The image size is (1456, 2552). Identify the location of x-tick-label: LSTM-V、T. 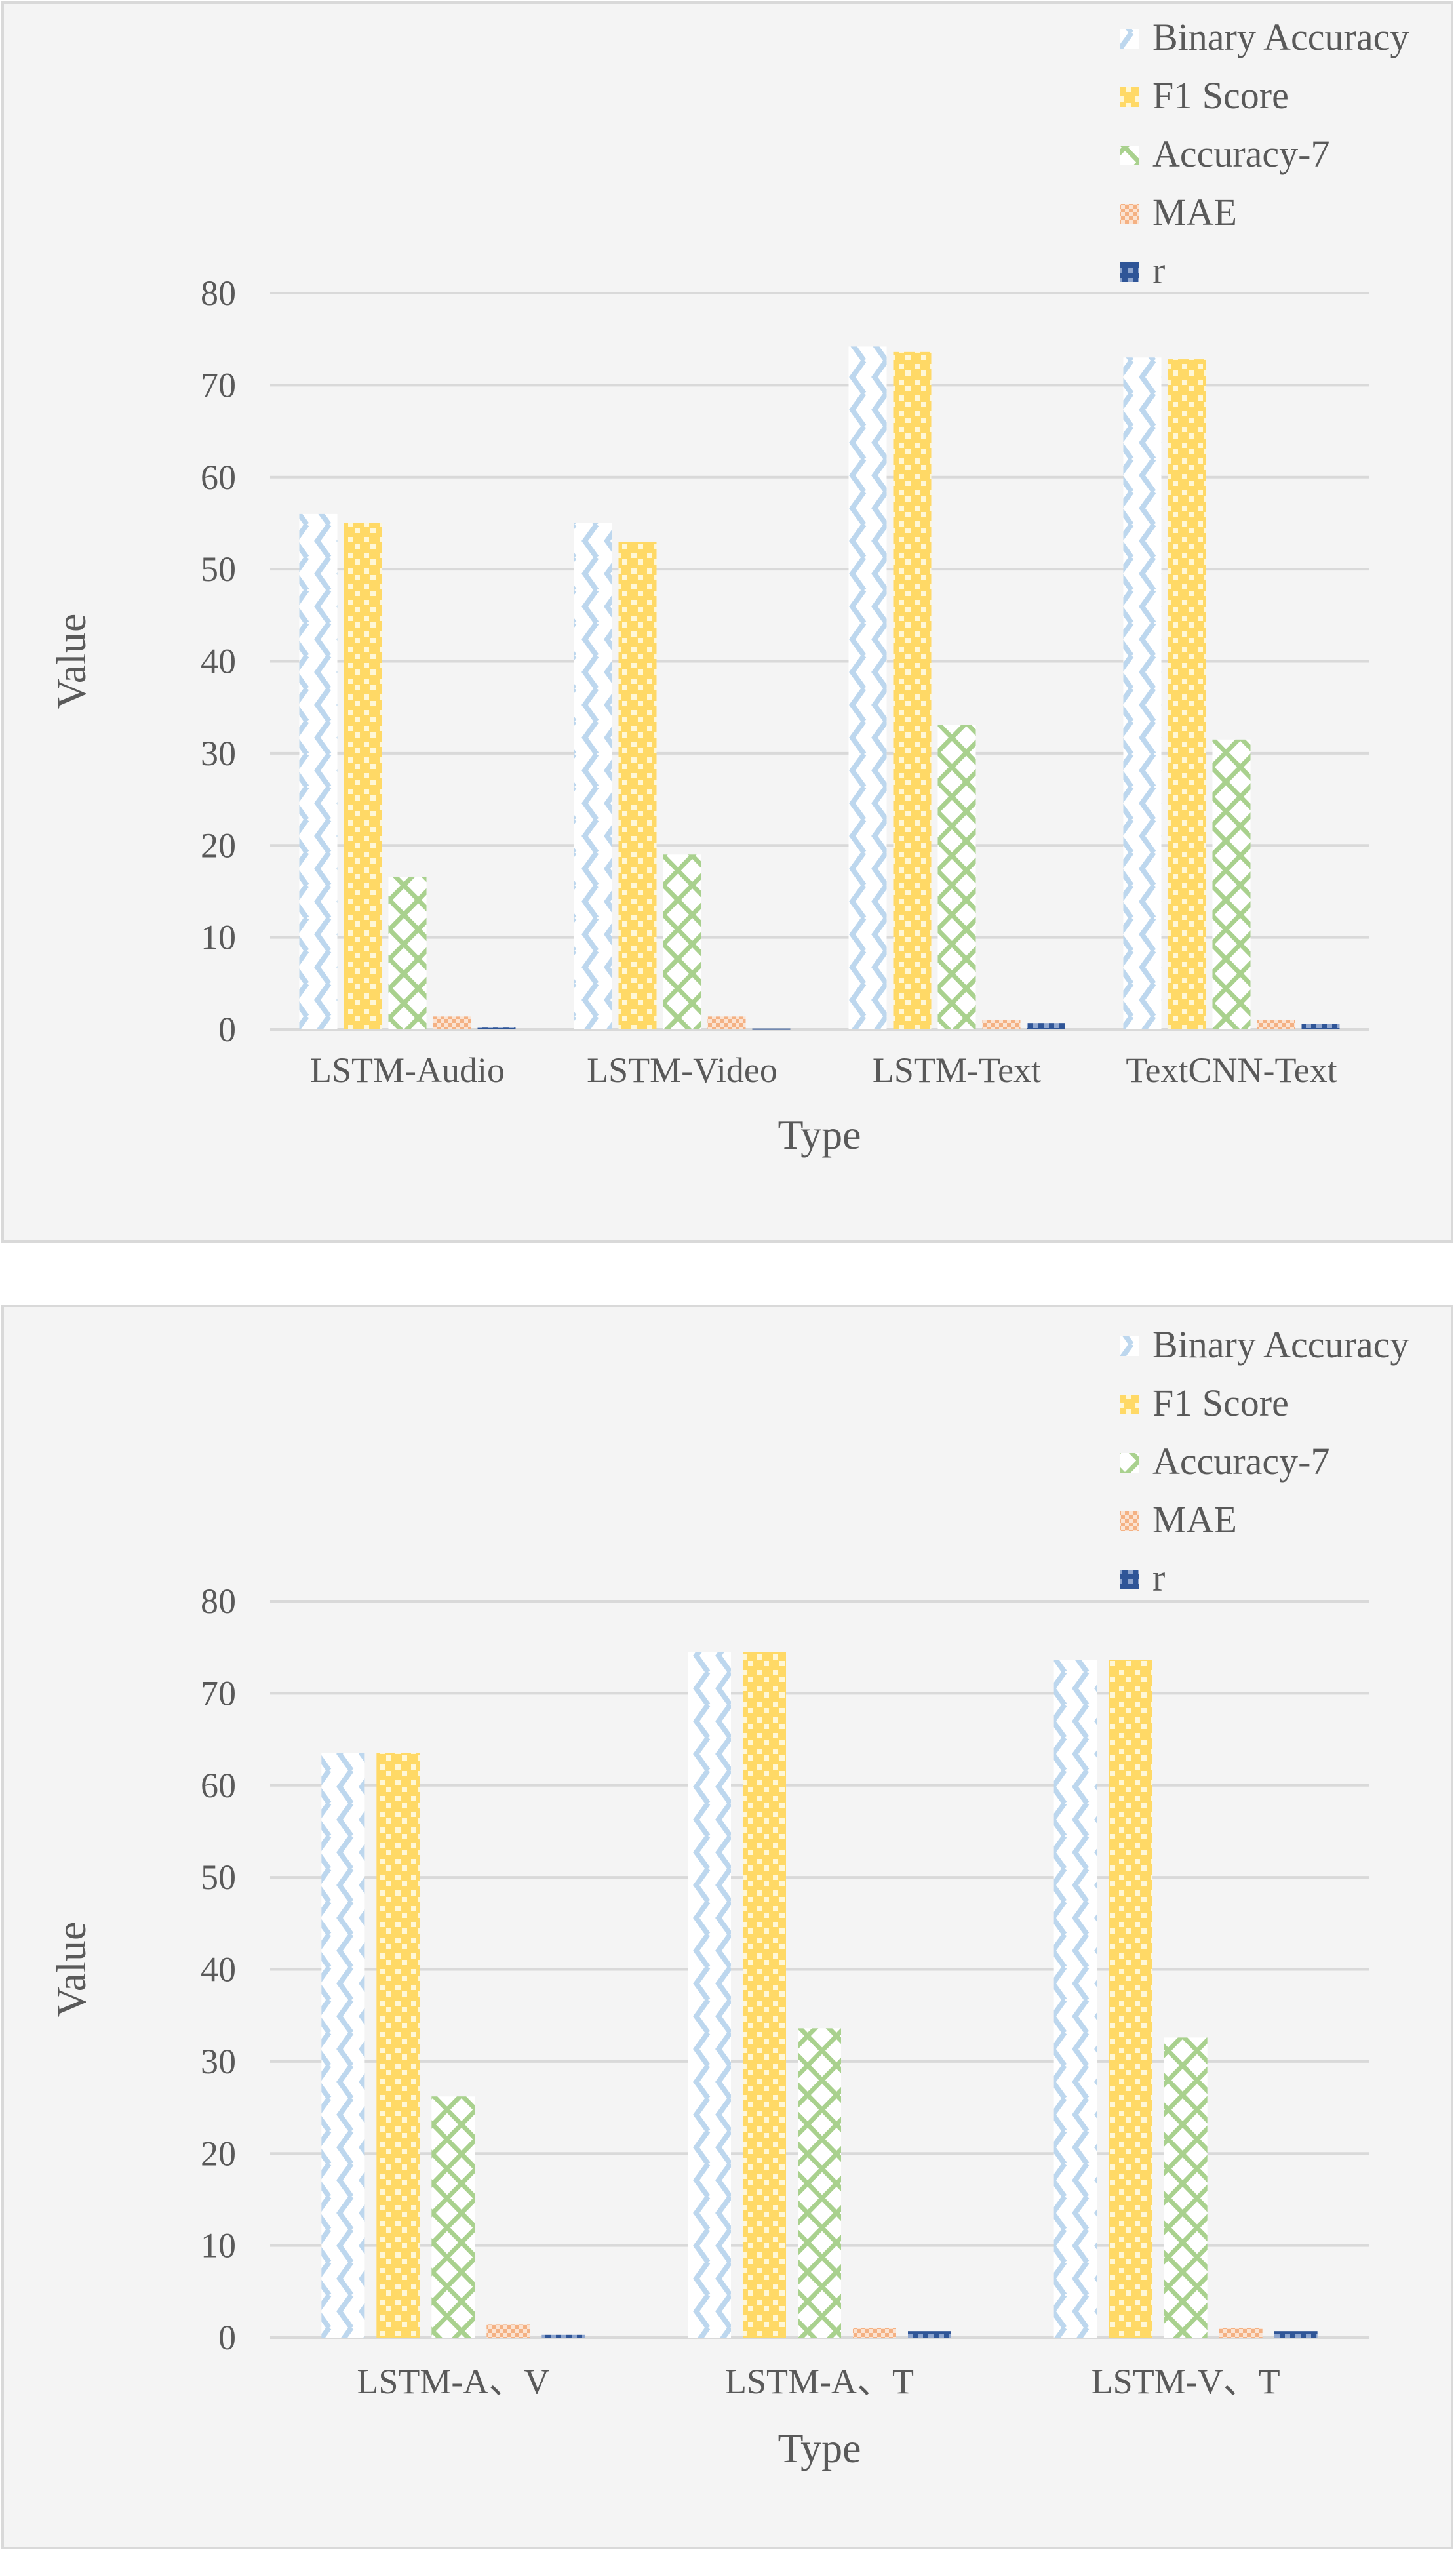
(1186, 2381).